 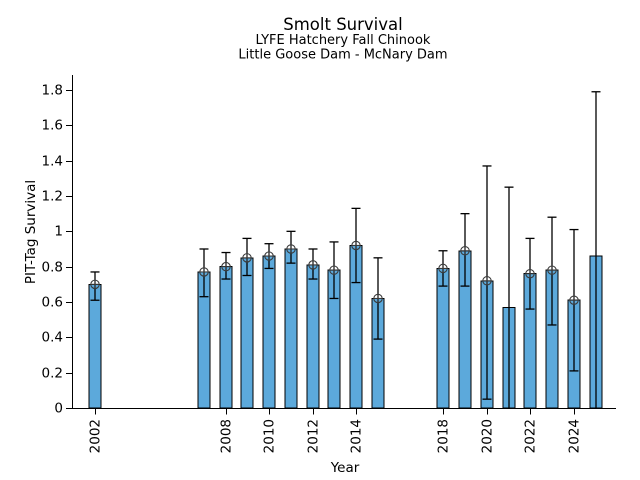 I want to click on bar-2009, so click(x=247, y=333).